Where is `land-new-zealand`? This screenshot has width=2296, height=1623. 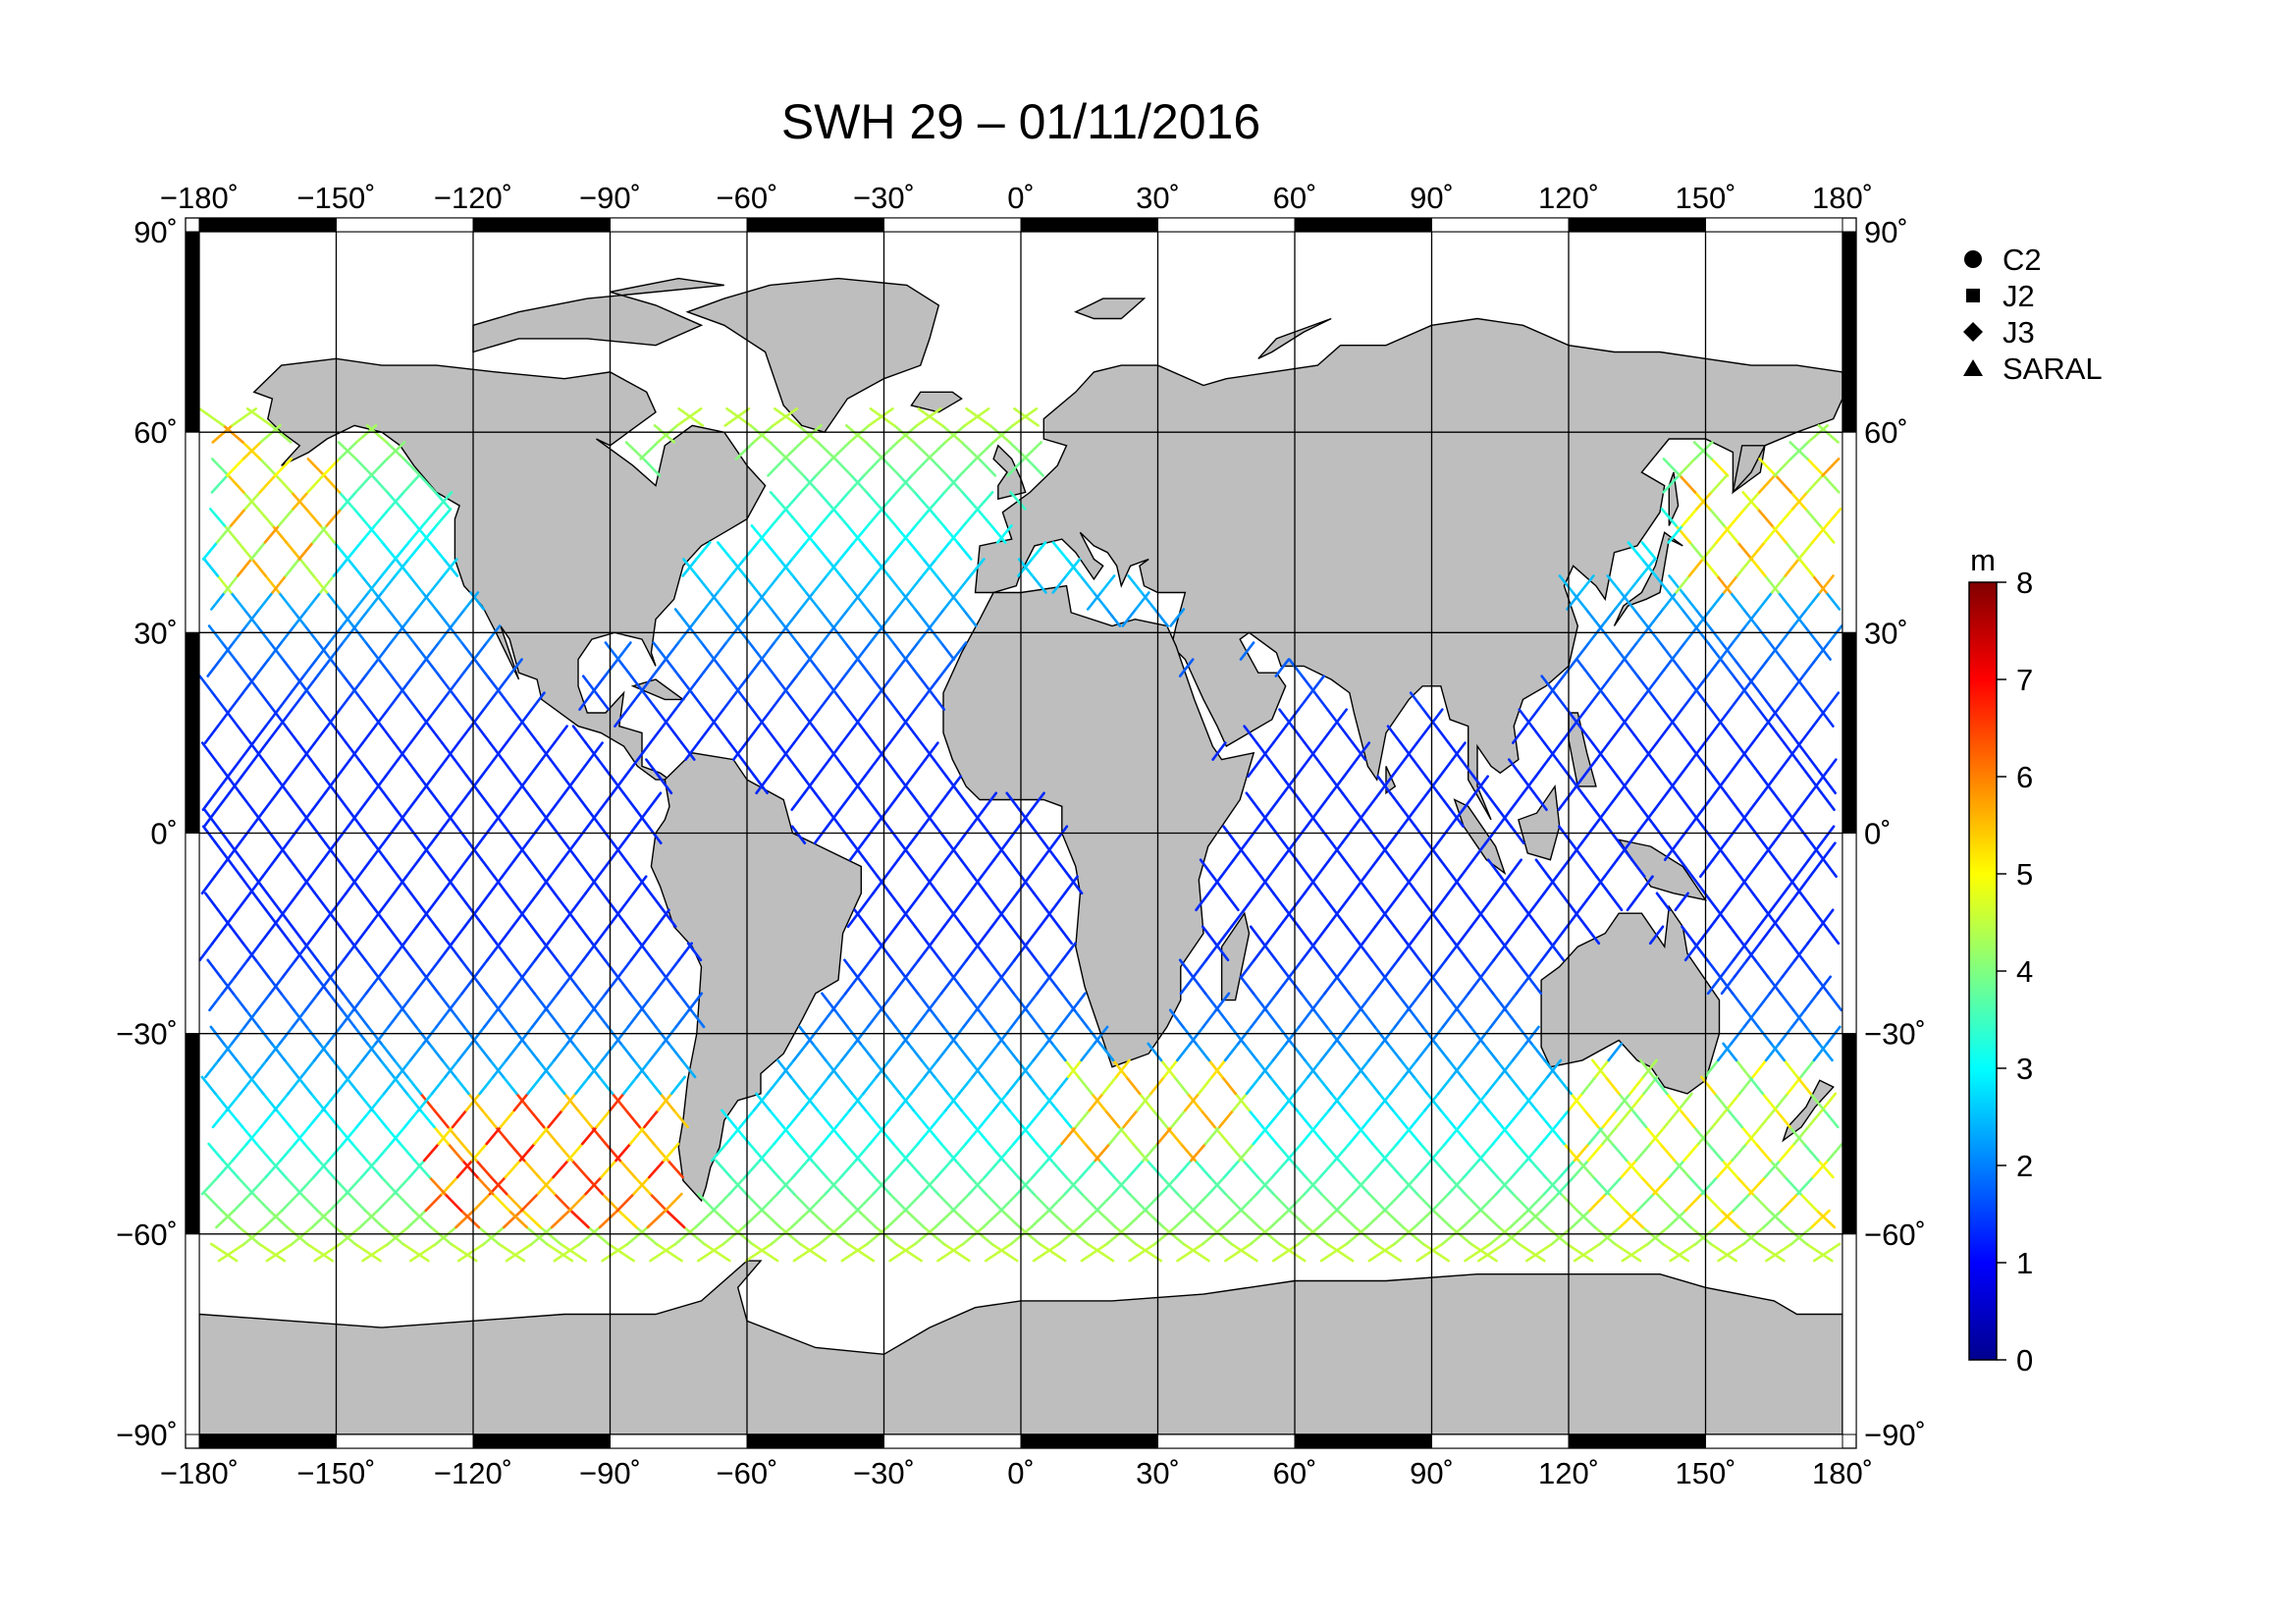 land-new-zealand is located at coordinates (1809, 1111).